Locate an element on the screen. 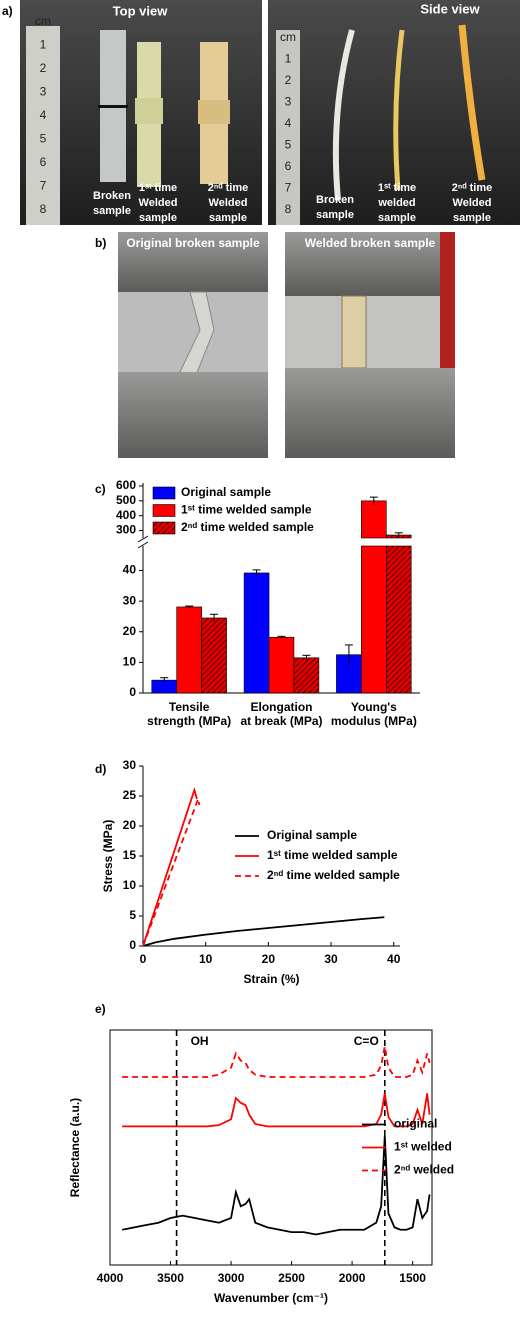  ruler-label: 7 is located at coordinates (43, 186).